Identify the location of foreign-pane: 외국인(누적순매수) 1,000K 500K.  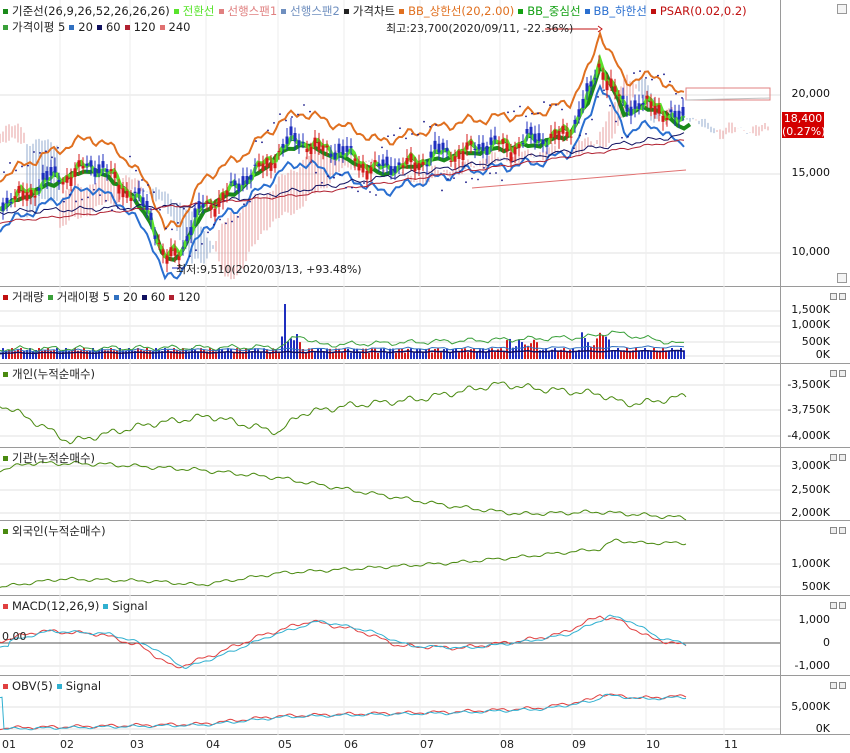
(425, 558).